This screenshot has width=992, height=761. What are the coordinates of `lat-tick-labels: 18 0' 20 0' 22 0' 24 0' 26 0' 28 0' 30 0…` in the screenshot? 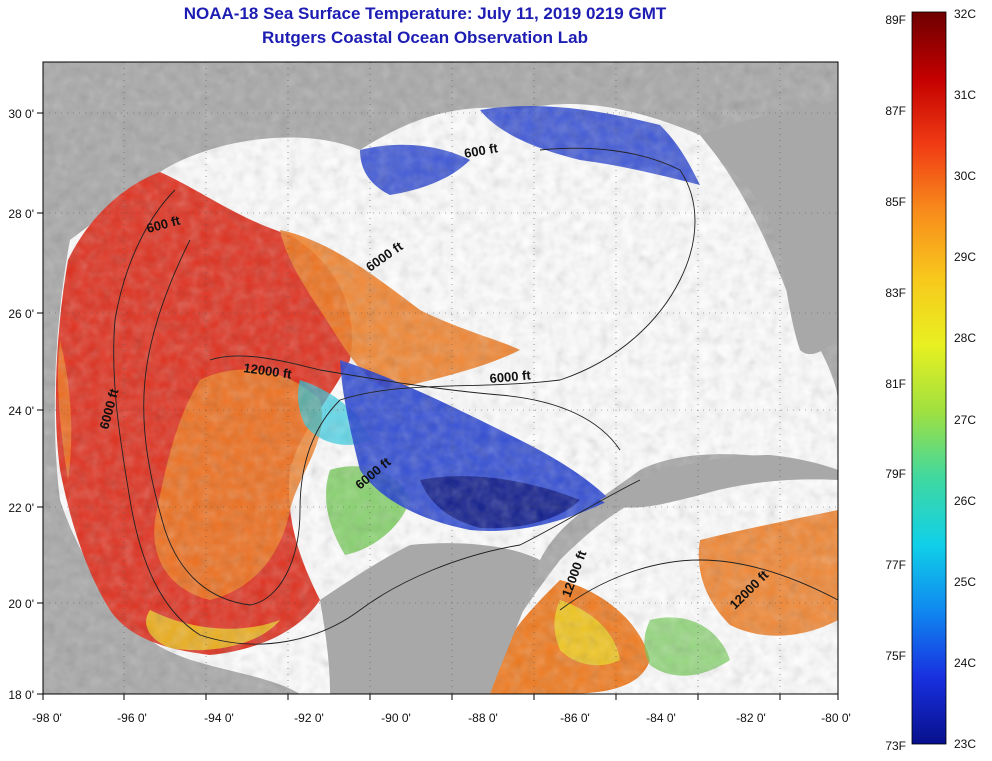 It's located at (21, 404).